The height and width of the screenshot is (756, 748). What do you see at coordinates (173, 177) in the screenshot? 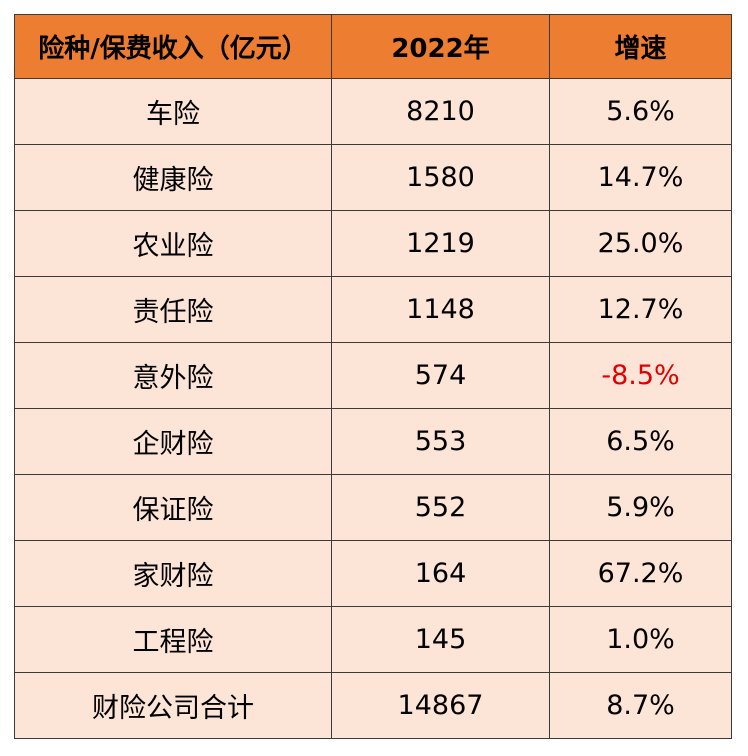
I see `category-cell: 健康险` at bounding box center [173, 177].